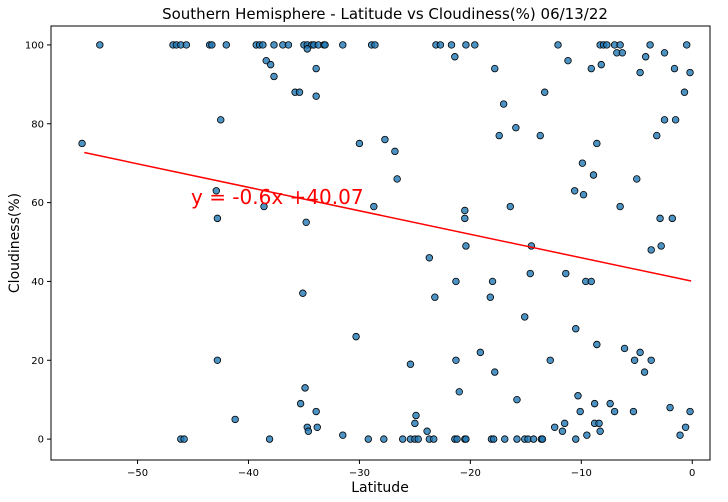 This screenshot has width=728, height=502. I want to click on y-tick-label: 0, so click(41, 440).